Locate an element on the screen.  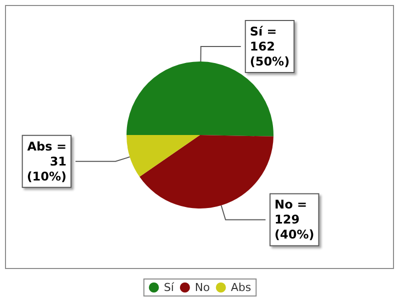
legend-label: Sí is located at coordinates (169, 287).